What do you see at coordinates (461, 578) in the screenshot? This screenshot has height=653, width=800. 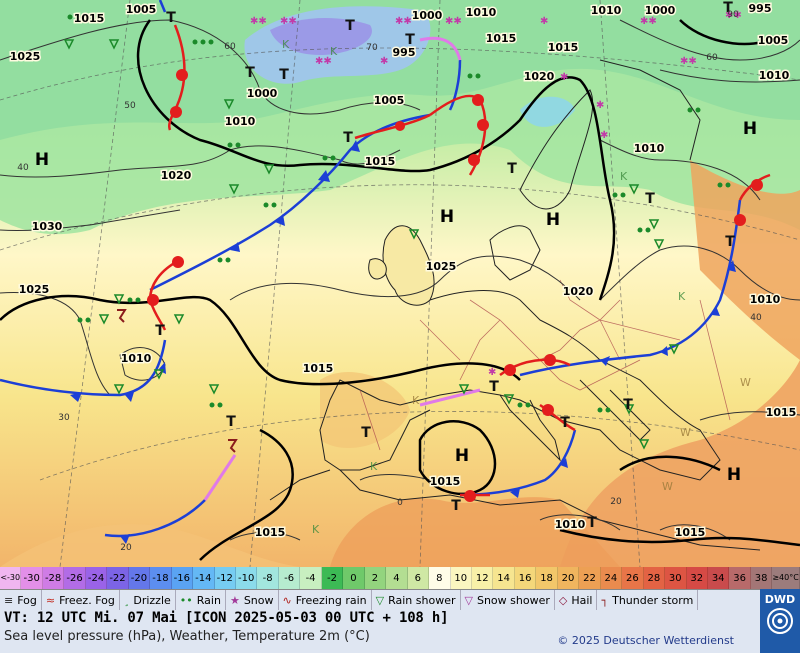 I see `scale-cell: 10` at bounding box center [461, 578].